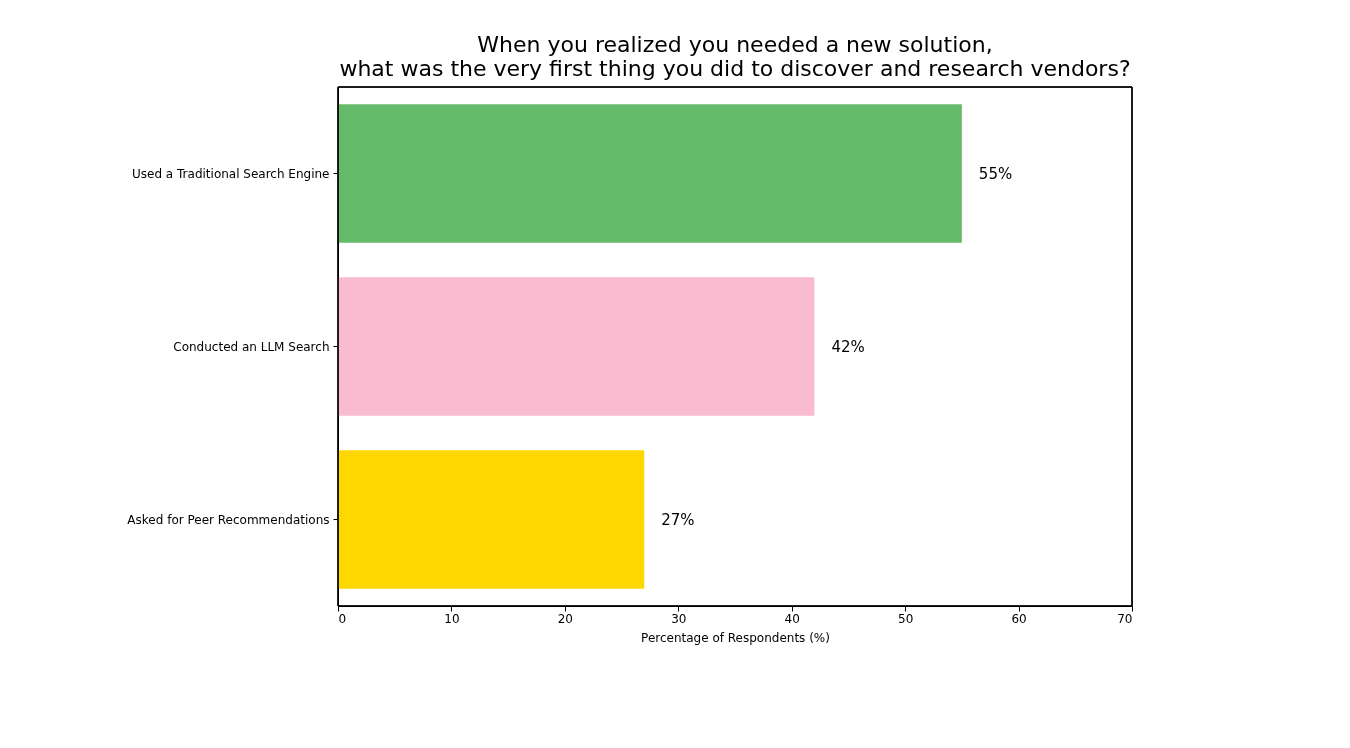  I want to click on data-label: 42%, so click(848, 346).